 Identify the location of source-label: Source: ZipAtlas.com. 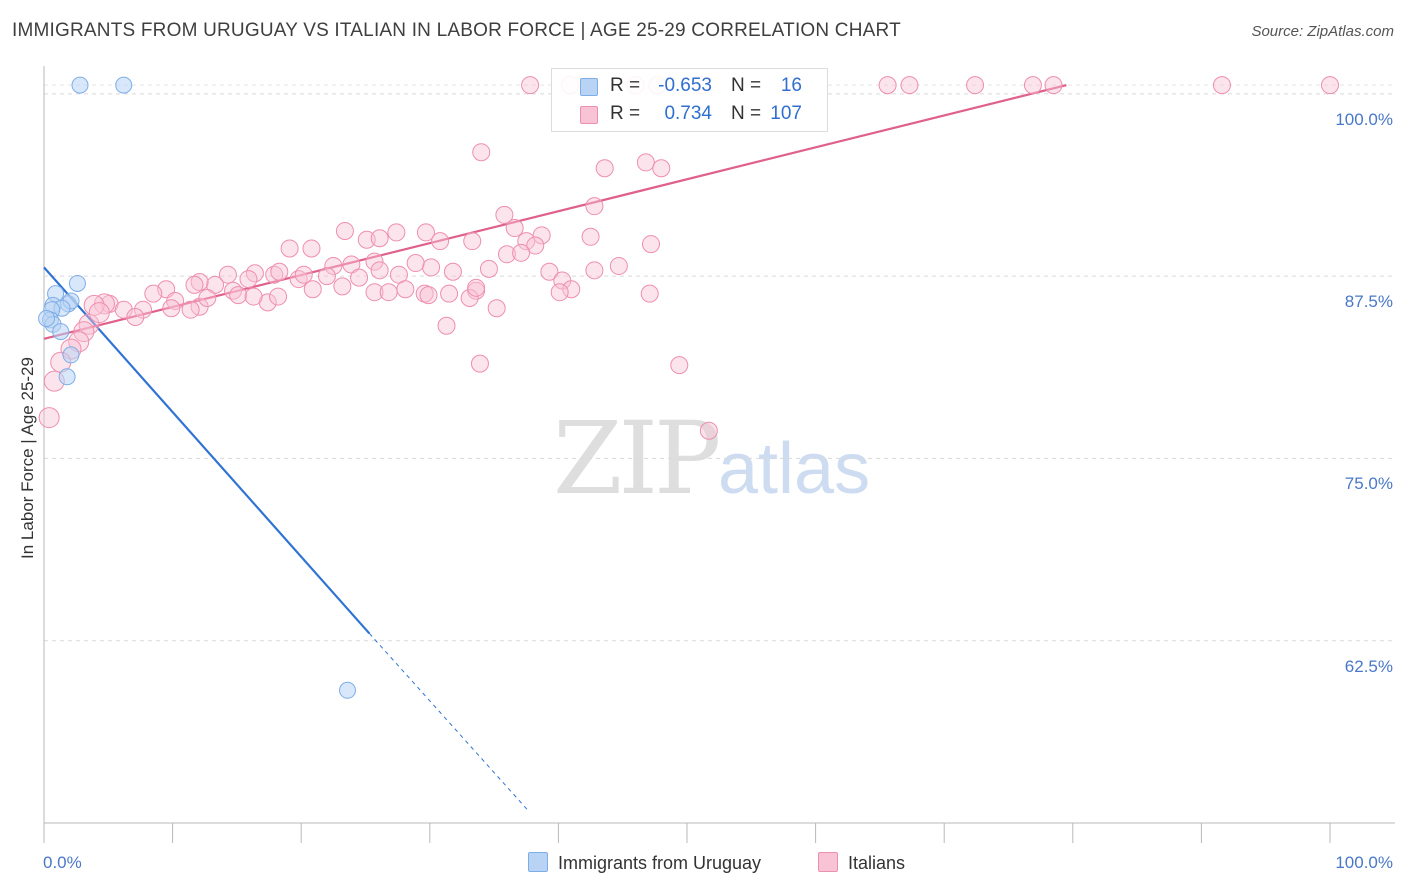
(1322, 31).